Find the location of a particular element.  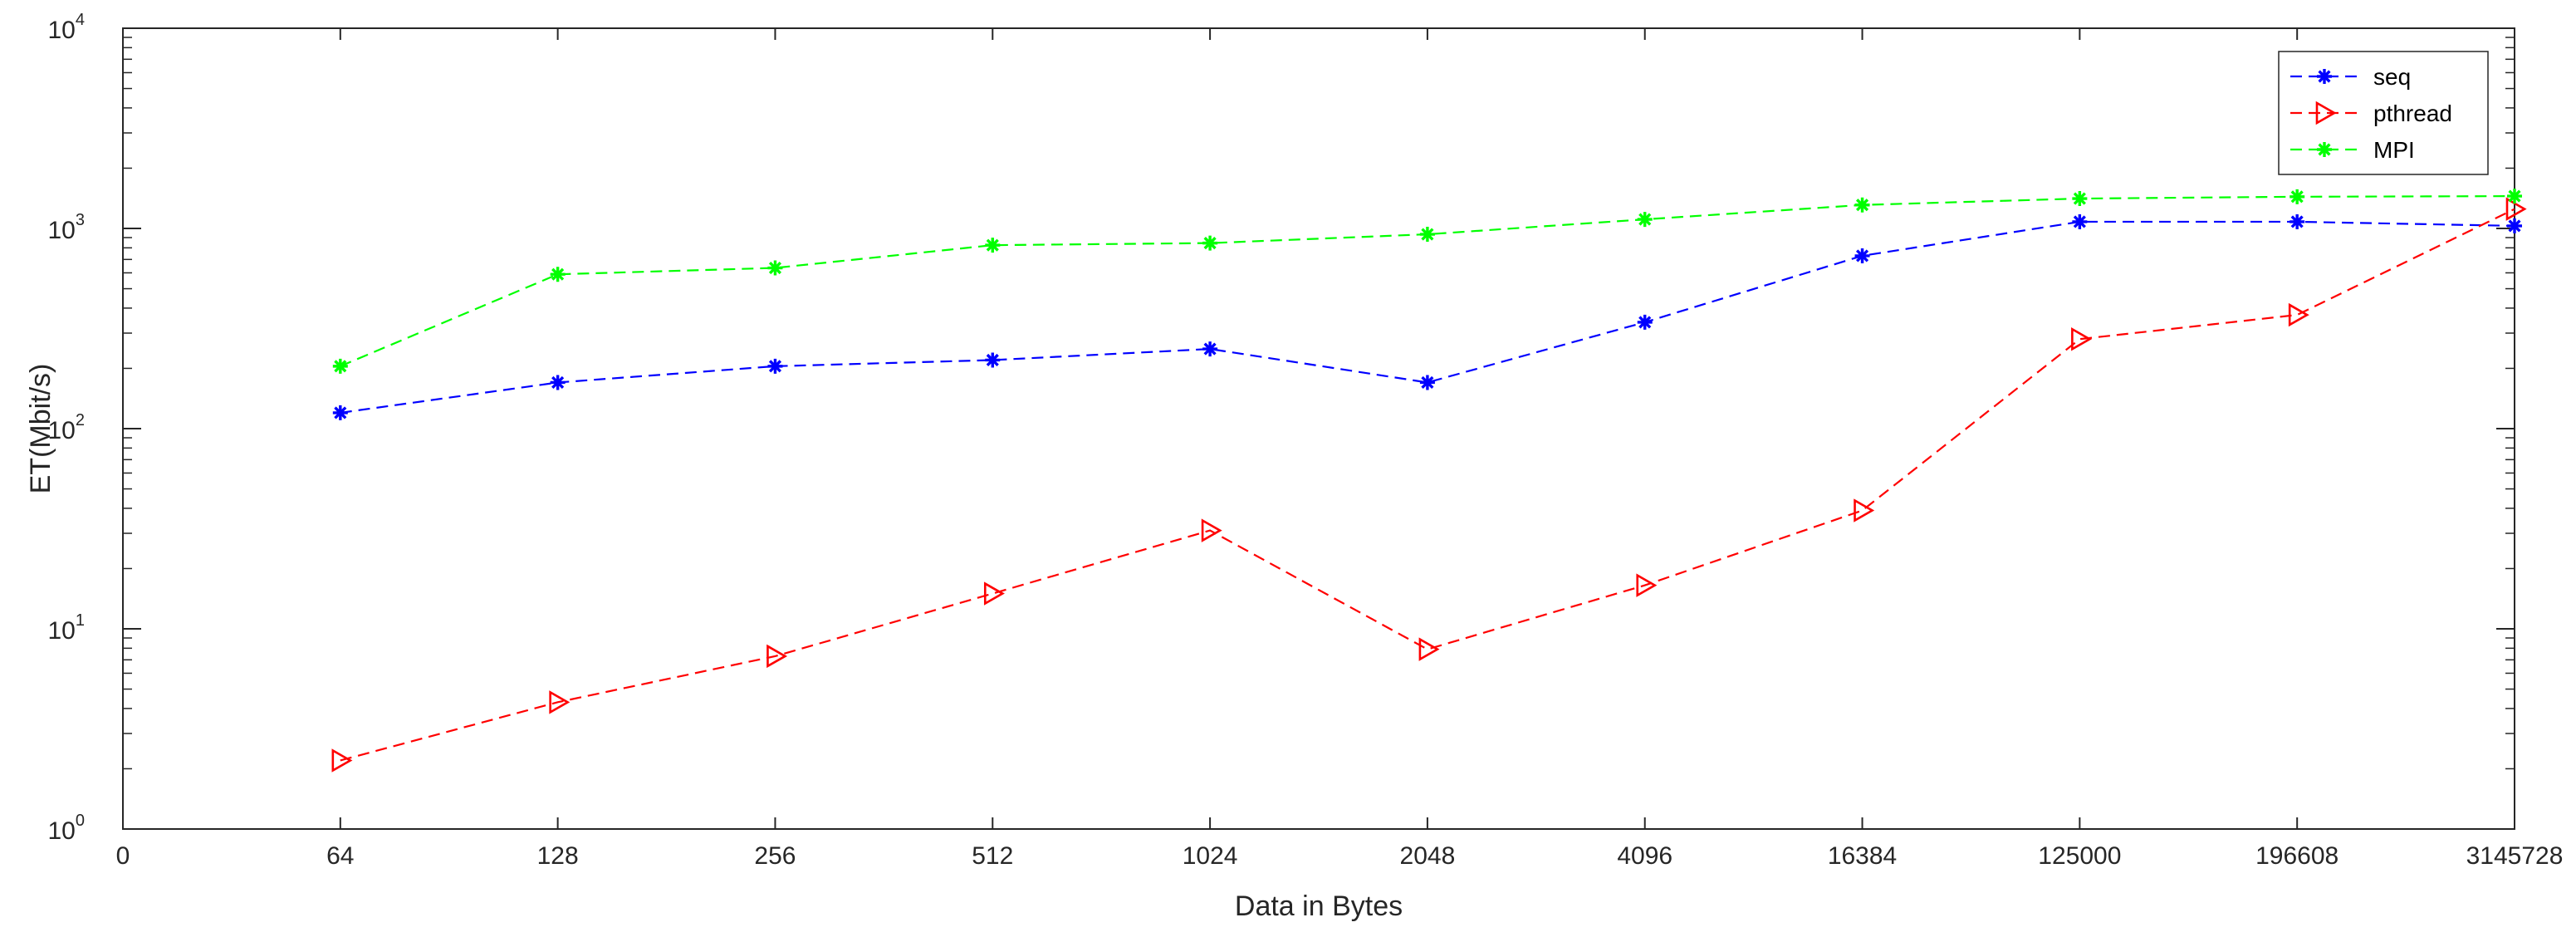

x-tick-label: 256 is located at coordinates (775, 856).